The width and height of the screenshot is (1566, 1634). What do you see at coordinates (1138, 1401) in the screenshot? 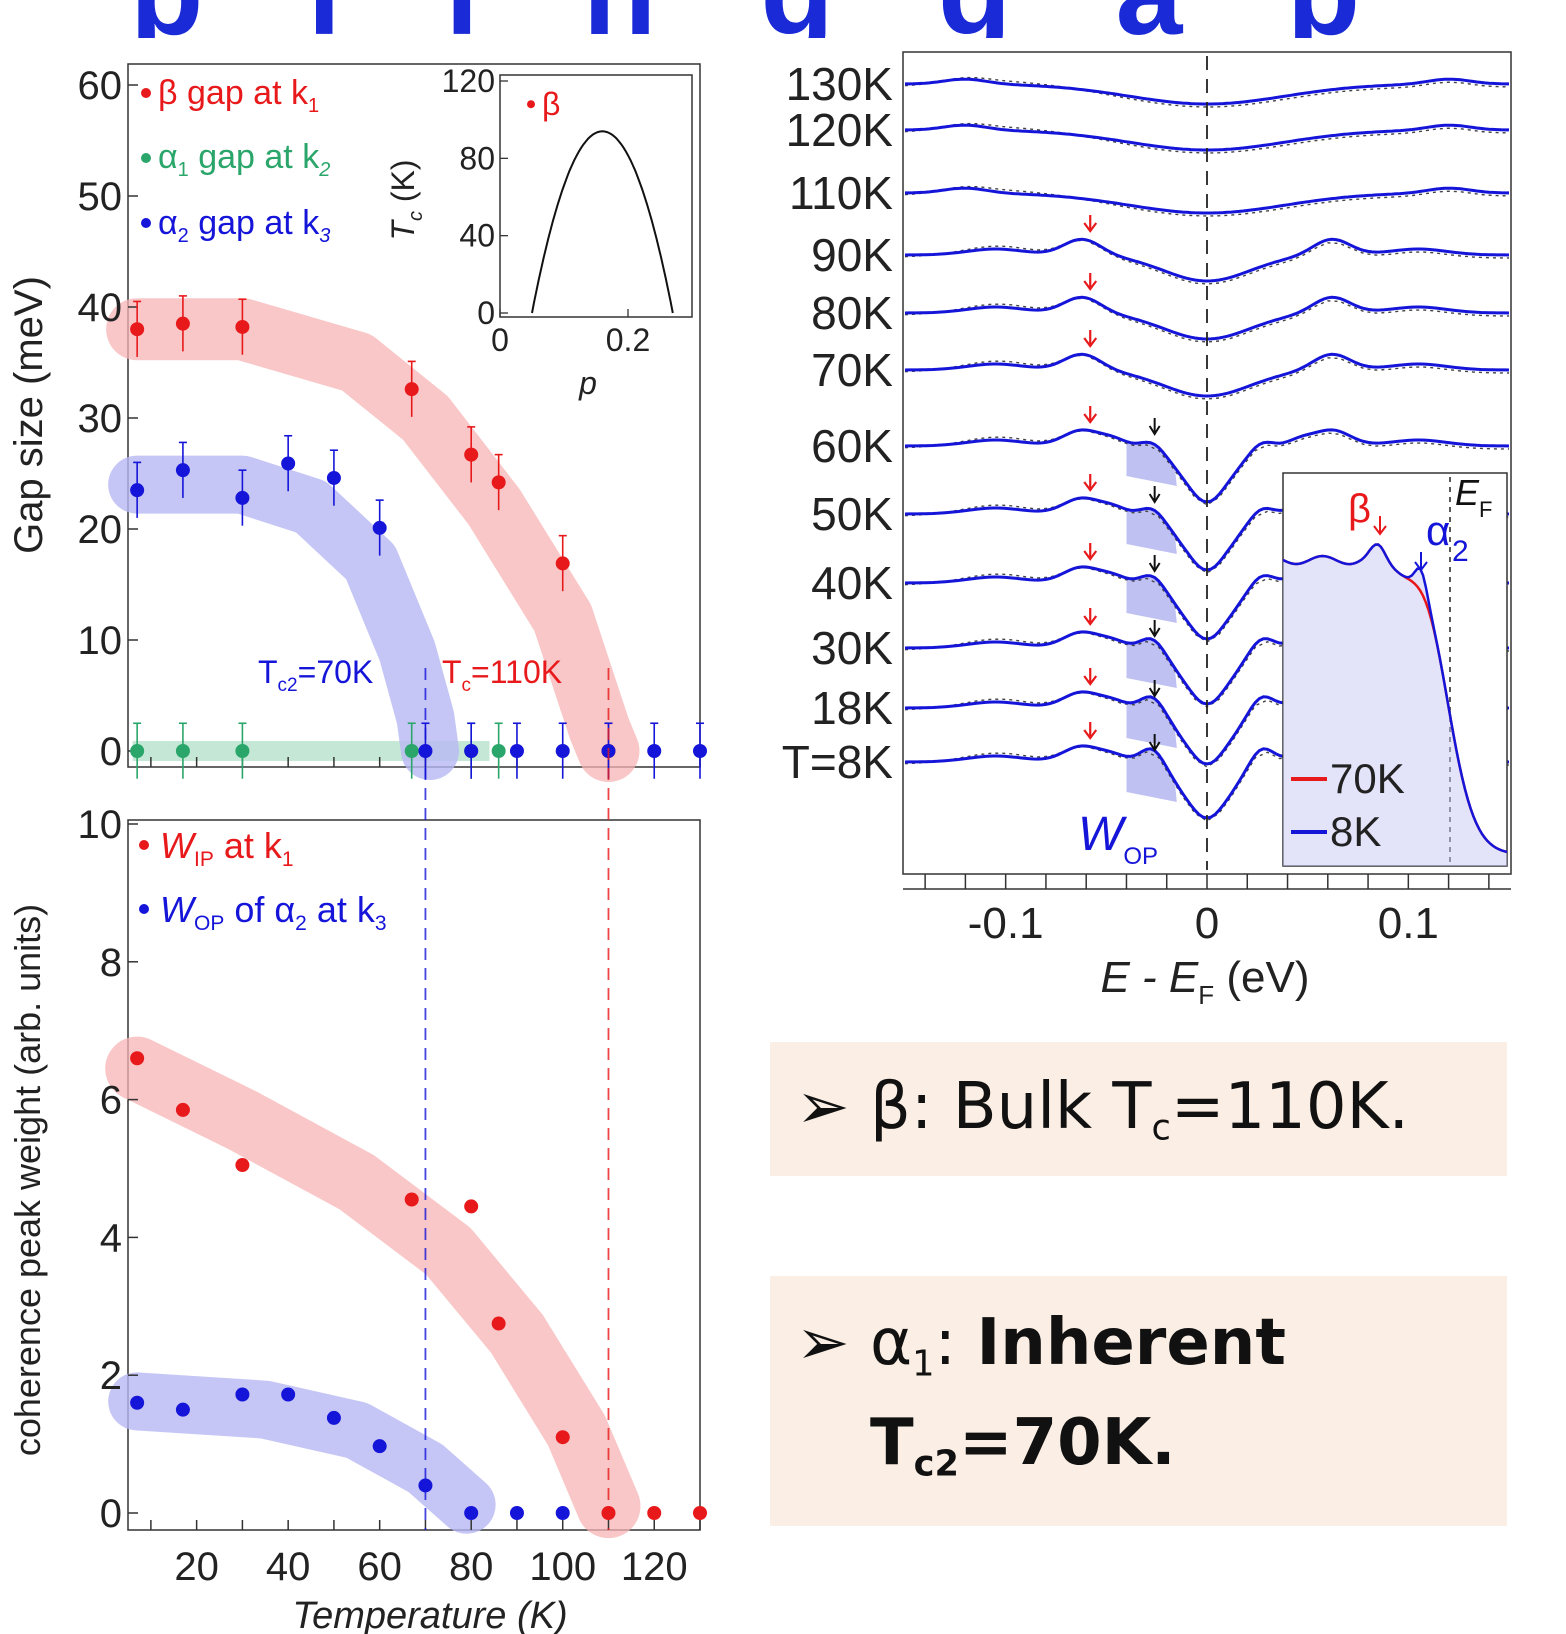
I see `callout-alpha: ➢ α1: Inherent Tc2=70K.` at bounding box center [1138, 1401].